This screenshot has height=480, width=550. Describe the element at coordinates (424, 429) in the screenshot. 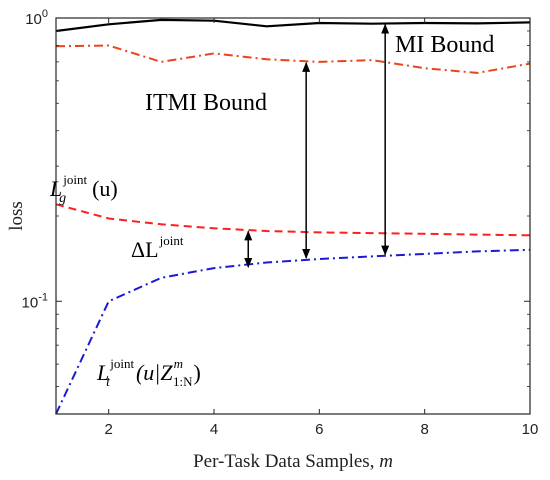

I see `x-tick-label: 8` at that location.